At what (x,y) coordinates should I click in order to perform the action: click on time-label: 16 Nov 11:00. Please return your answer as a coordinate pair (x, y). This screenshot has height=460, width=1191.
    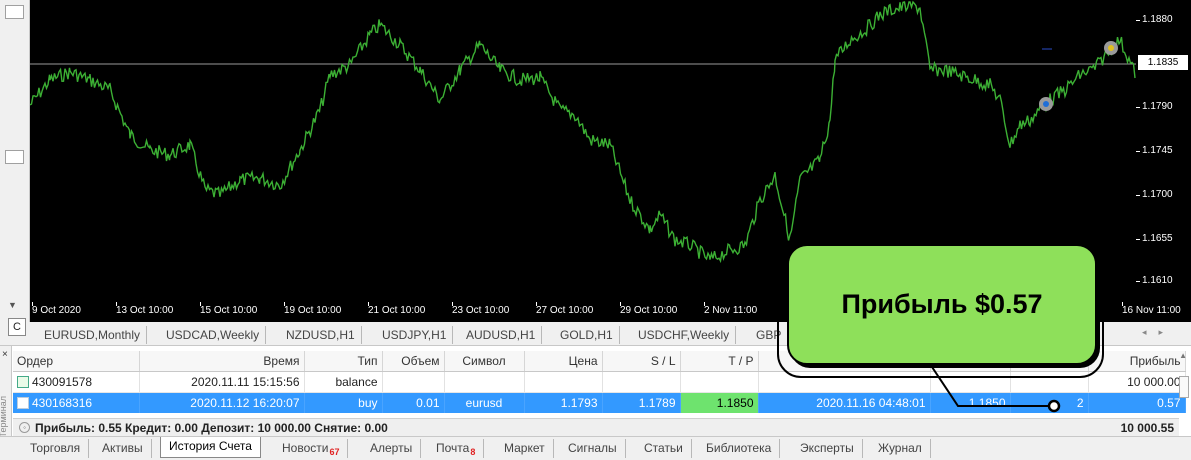
    Looking at the image, I should click on (1151, 310).